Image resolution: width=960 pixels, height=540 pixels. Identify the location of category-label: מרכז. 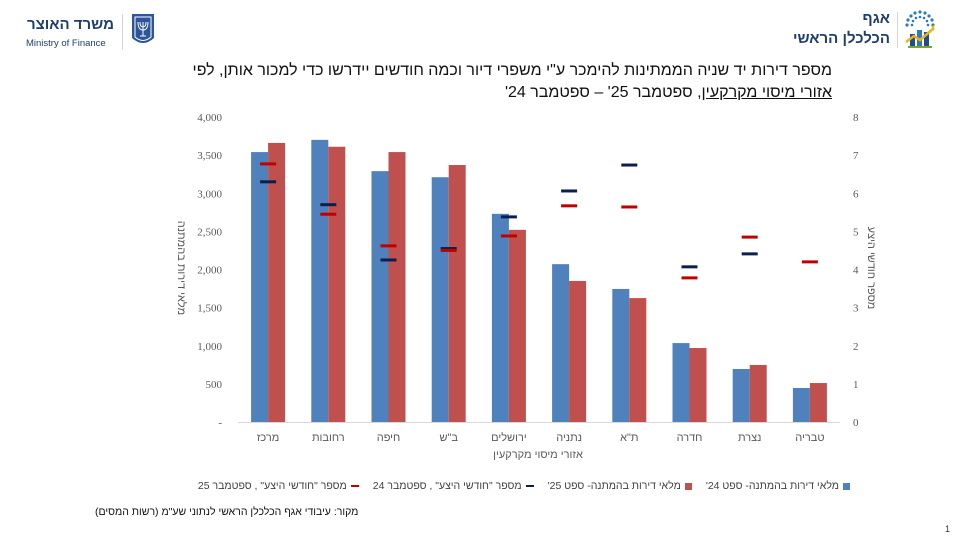
(268, 438).